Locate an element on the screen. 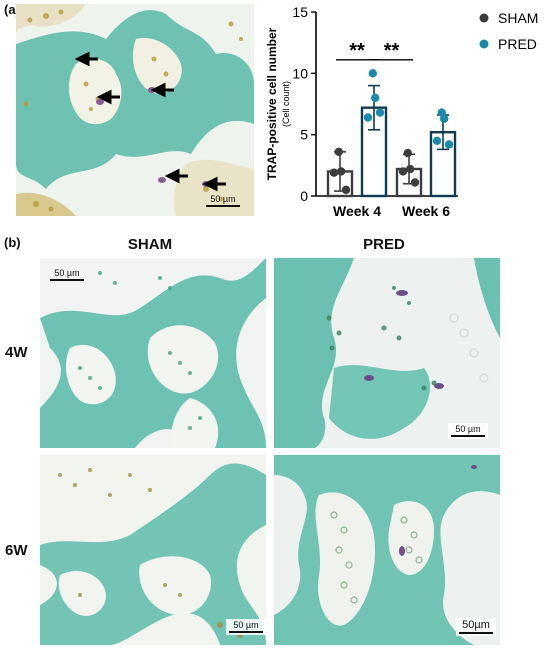  arrow-icons is located at coordinates (150, 121).